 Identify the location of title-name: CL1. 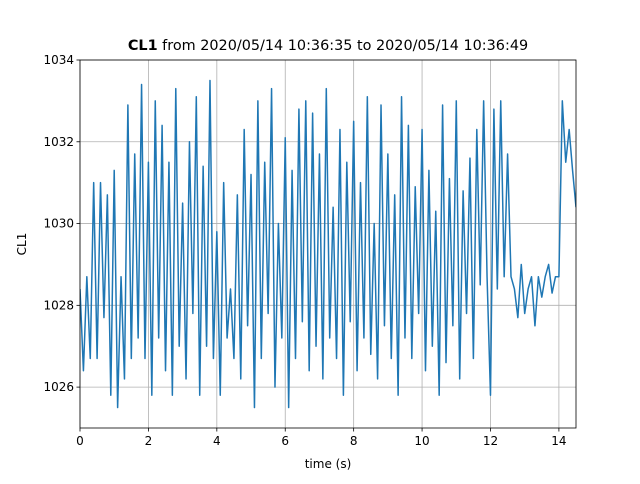
(143, 46).